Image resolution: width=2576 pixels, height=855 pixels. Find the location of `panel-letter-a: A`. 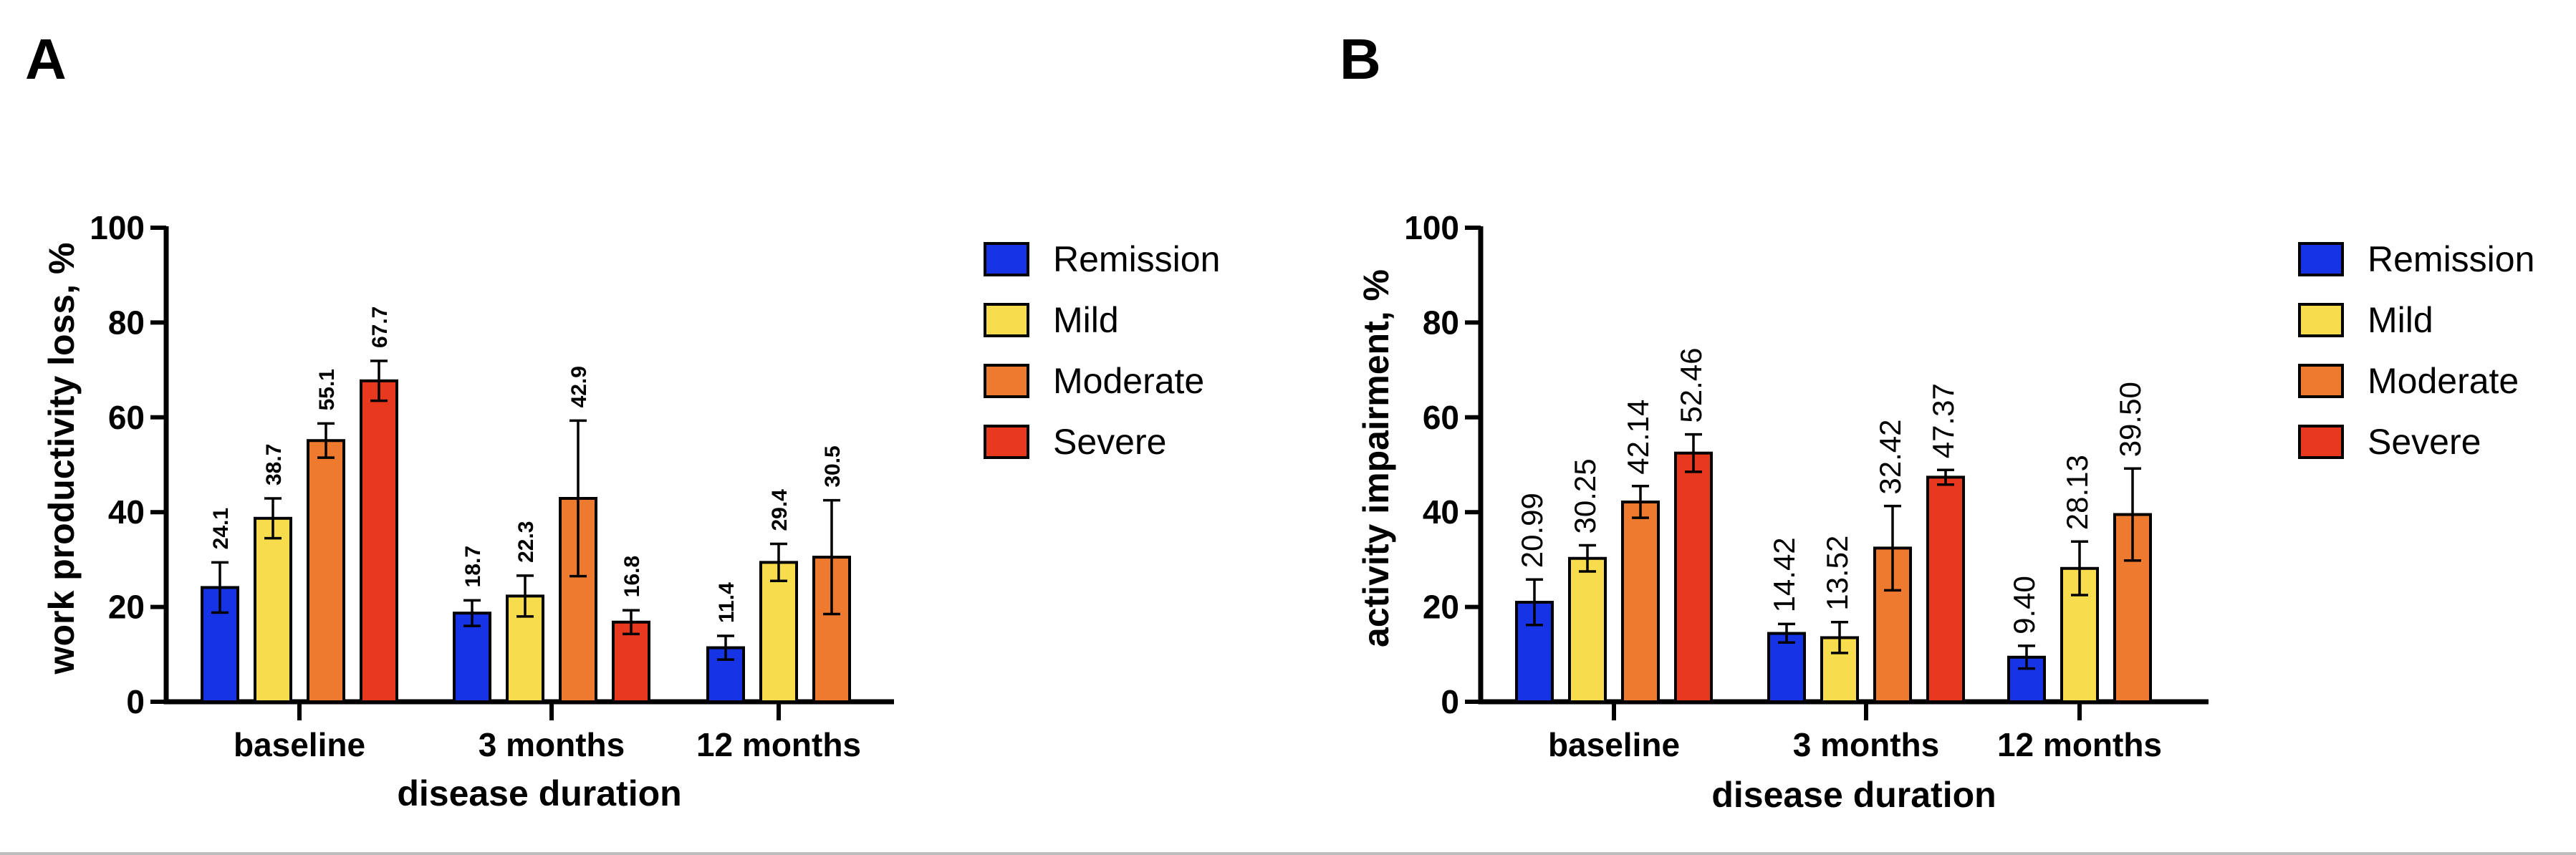

panel-letter-a: A is located at coordinates (46, 59).